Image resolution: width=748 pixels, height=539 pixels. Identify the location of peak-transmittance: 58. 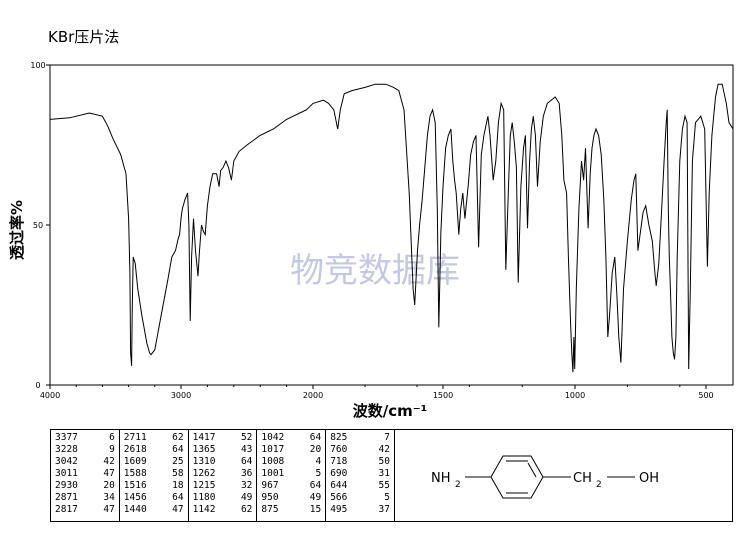
(178, 473).